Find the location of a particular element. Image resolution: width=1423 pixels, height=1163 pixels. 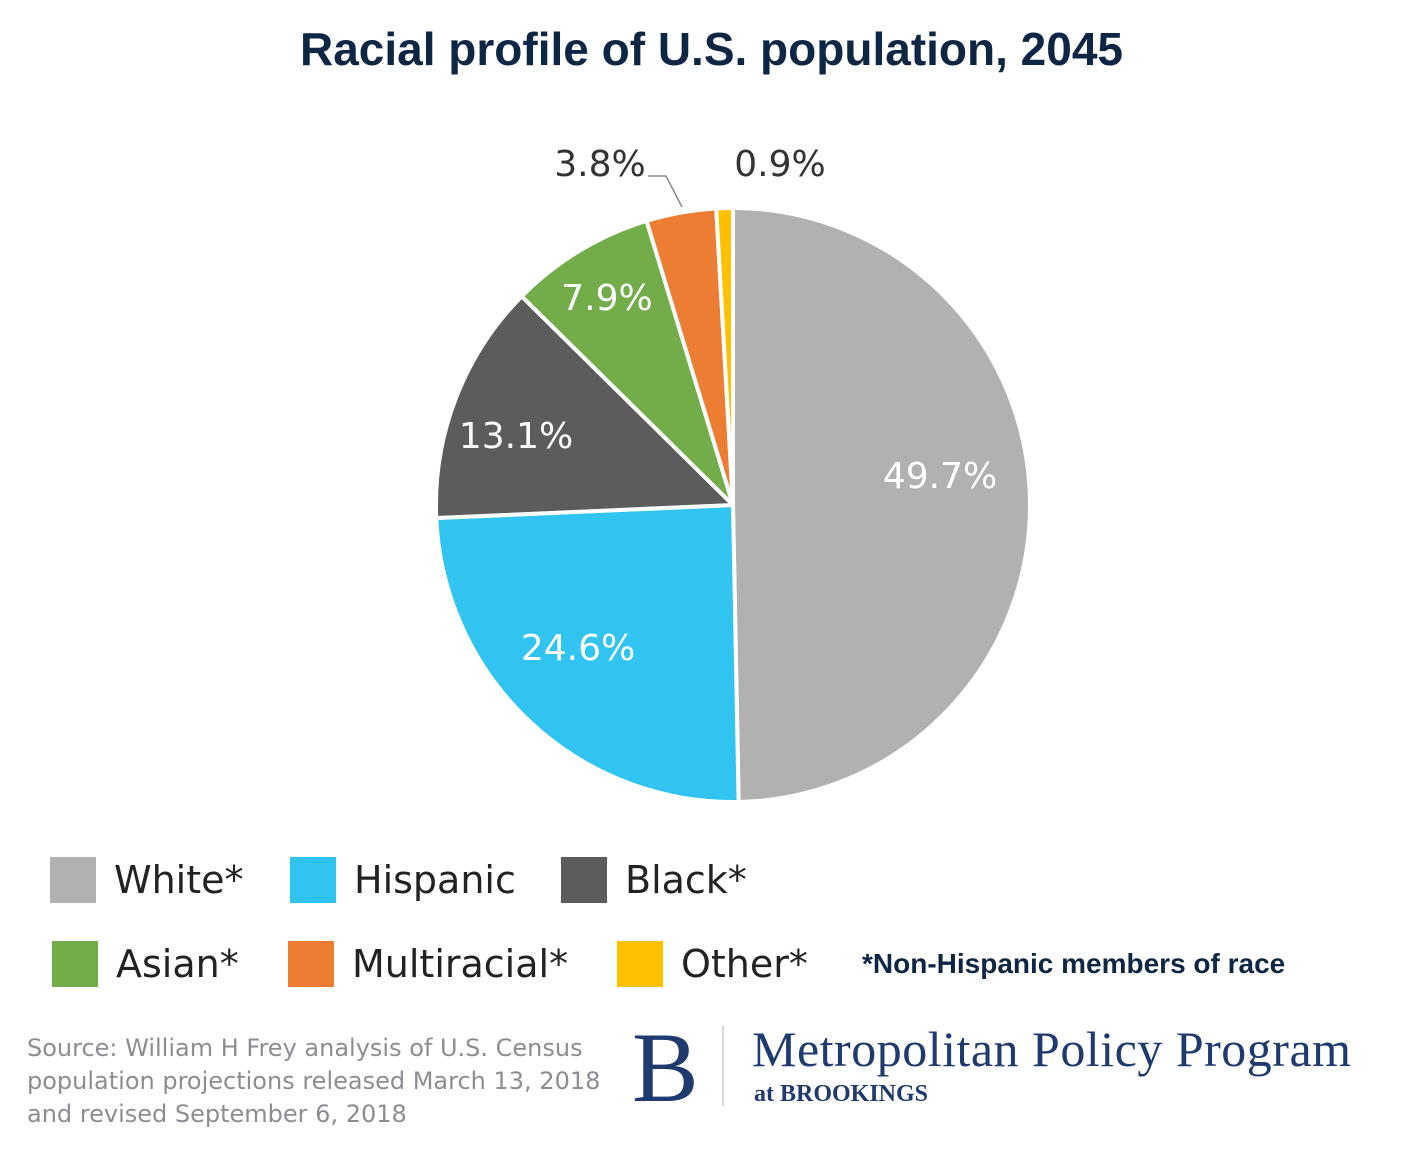

logo-divider is located at coordinates (723, 1066).